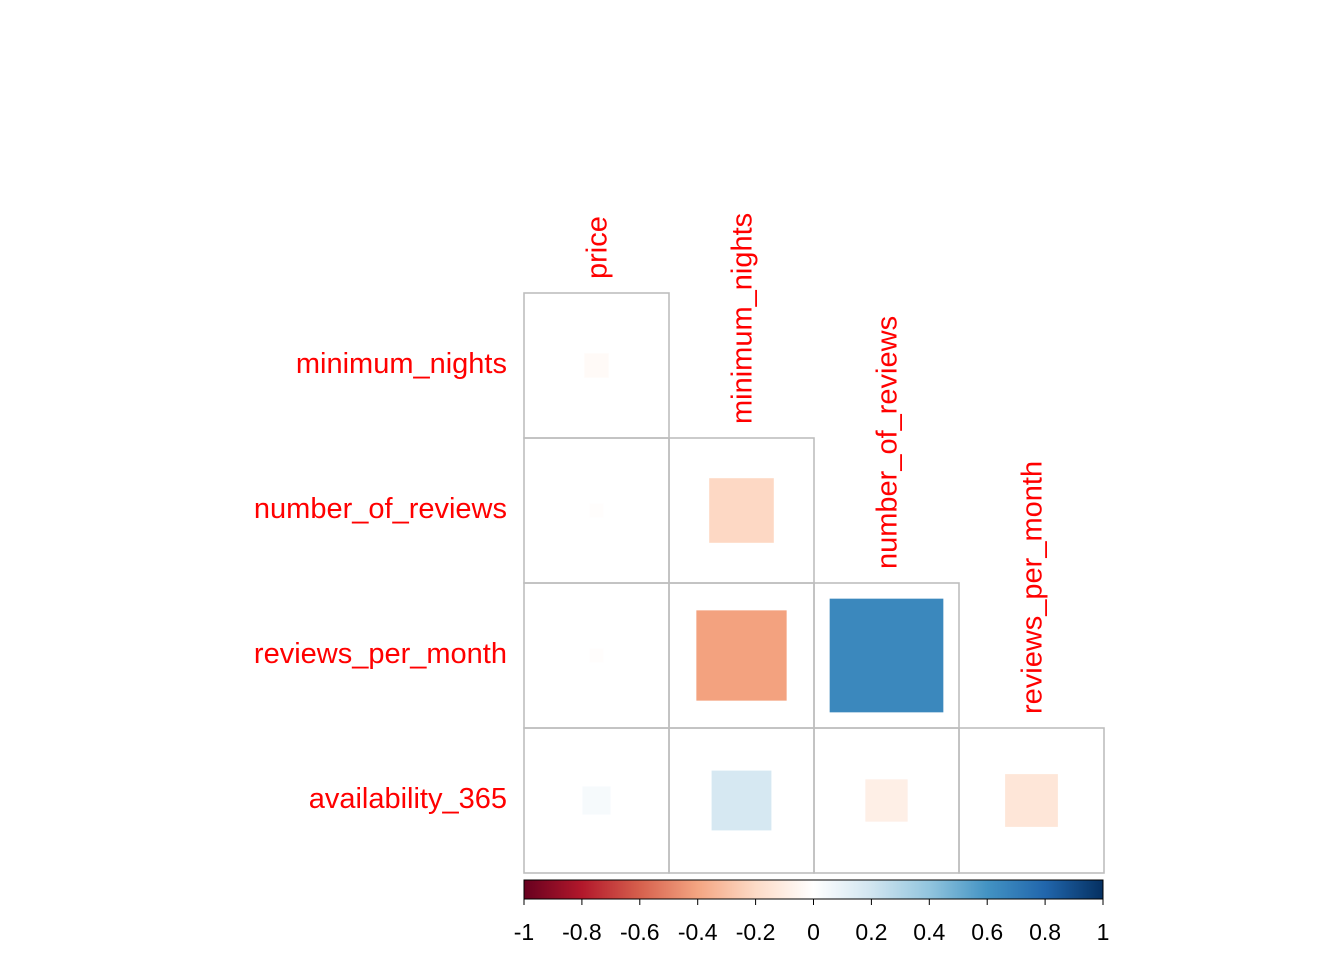  I want to click on grid-cell-availability_365-reviews_per_month, so click(1031, 800).